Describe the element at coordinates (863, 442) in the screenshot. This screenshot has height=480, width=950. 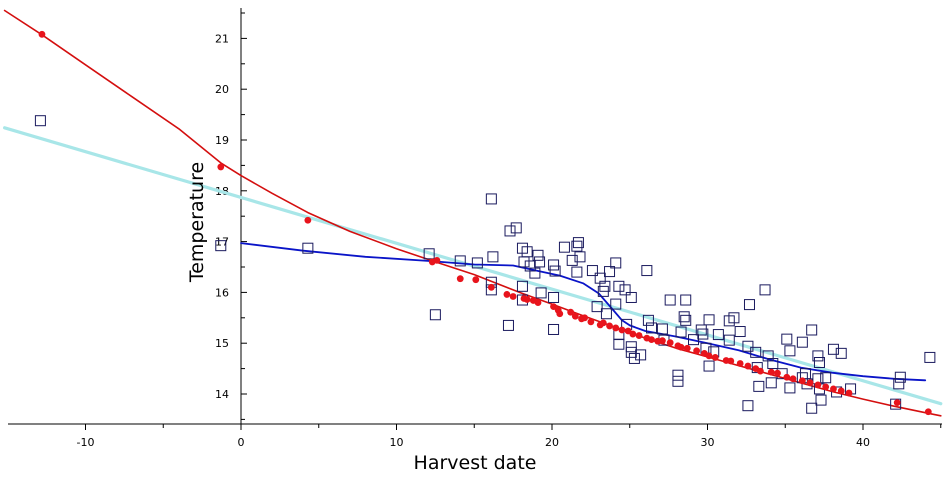
I see `x-tick-label: 40` at that location.